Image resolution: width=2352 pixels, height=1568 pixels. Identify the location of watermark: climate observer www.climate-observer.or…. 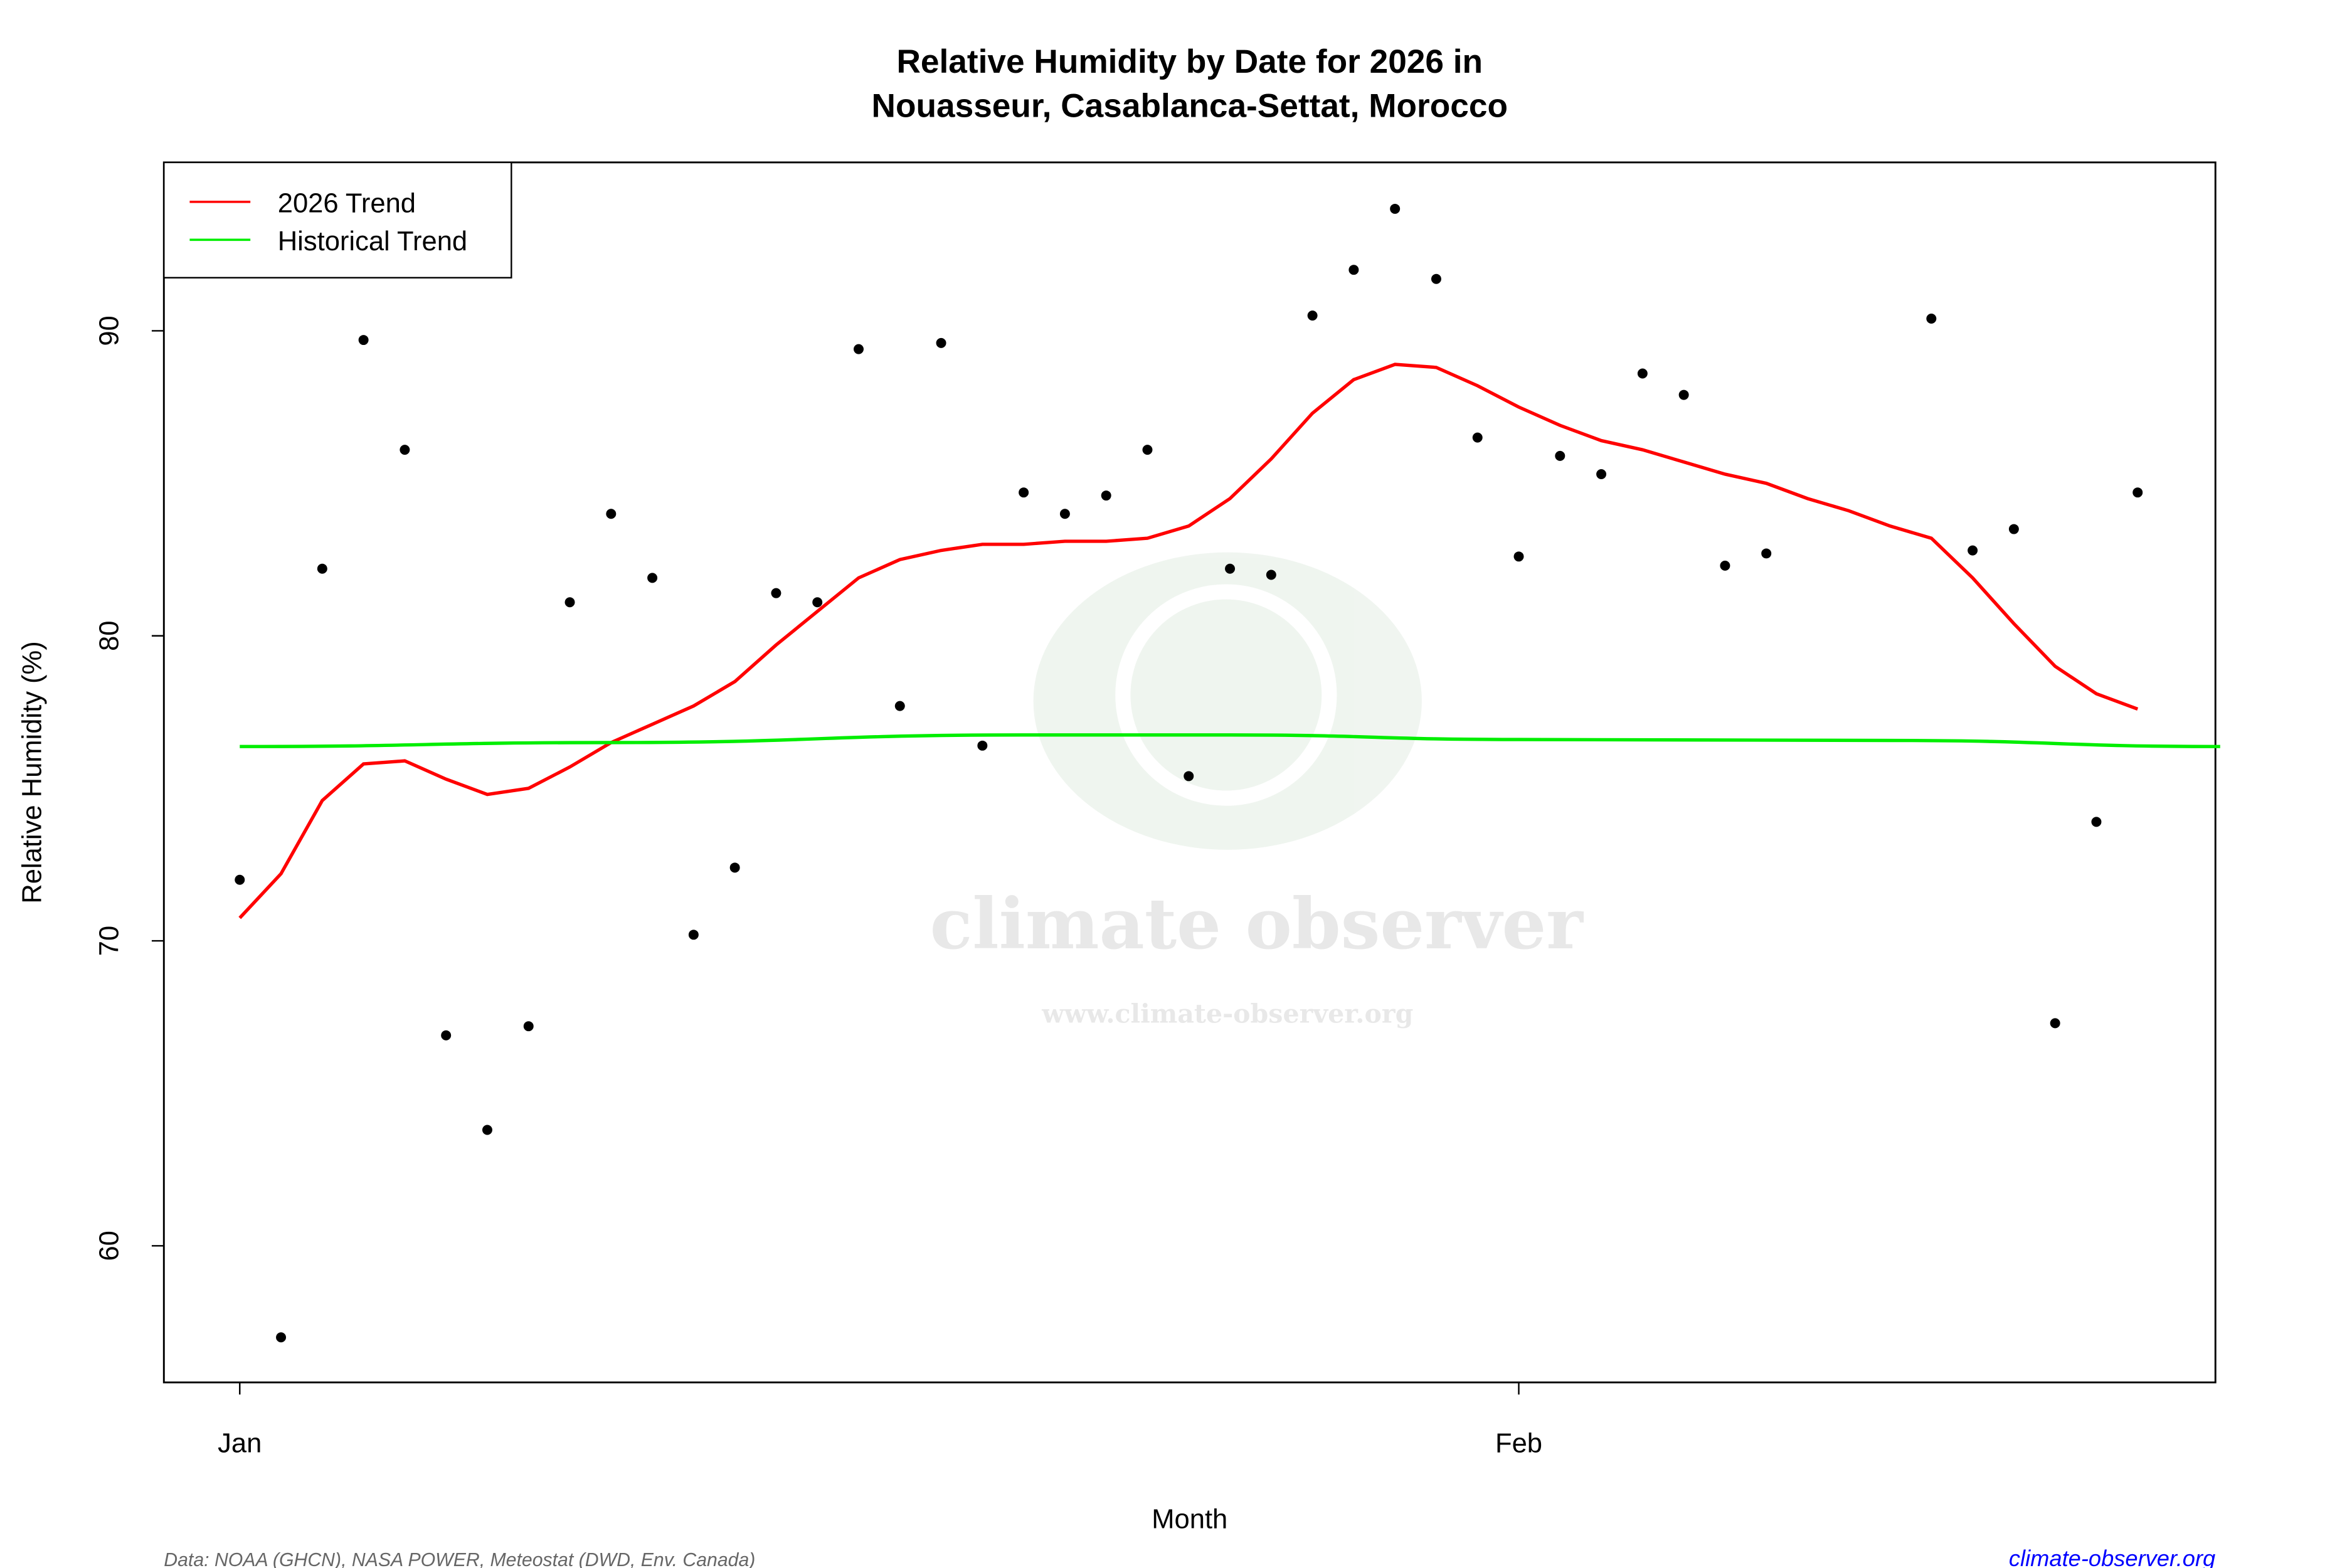
(1257, 790).